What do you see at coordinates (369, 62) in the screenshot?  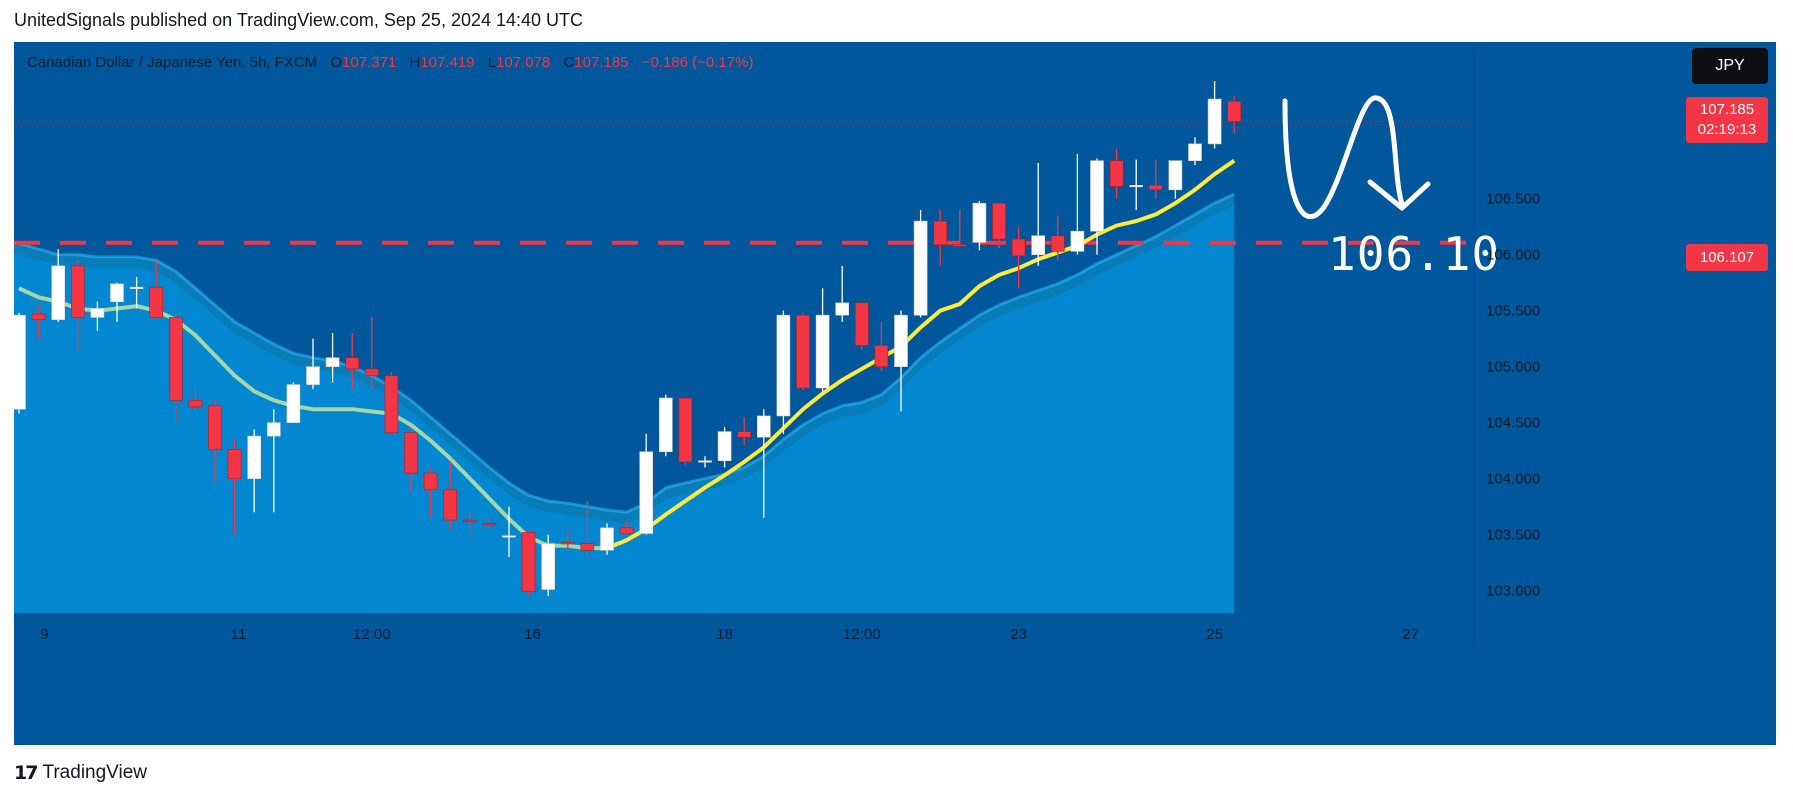 I see `open-value: 107.371` at bounding box center [369, 62].